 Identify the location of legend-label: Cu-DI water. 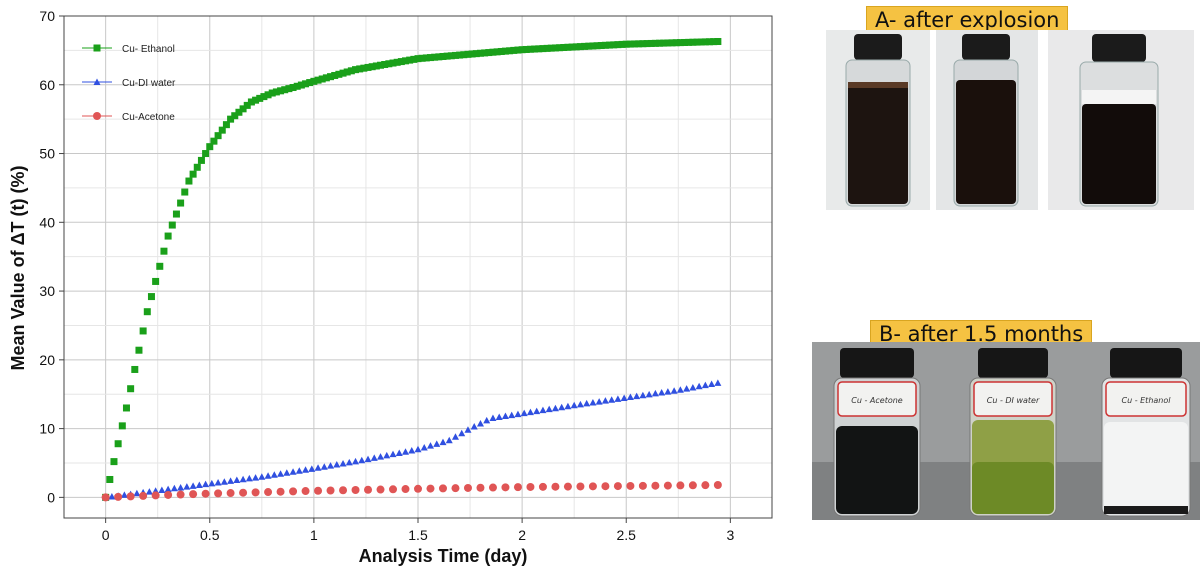
(149, 83).